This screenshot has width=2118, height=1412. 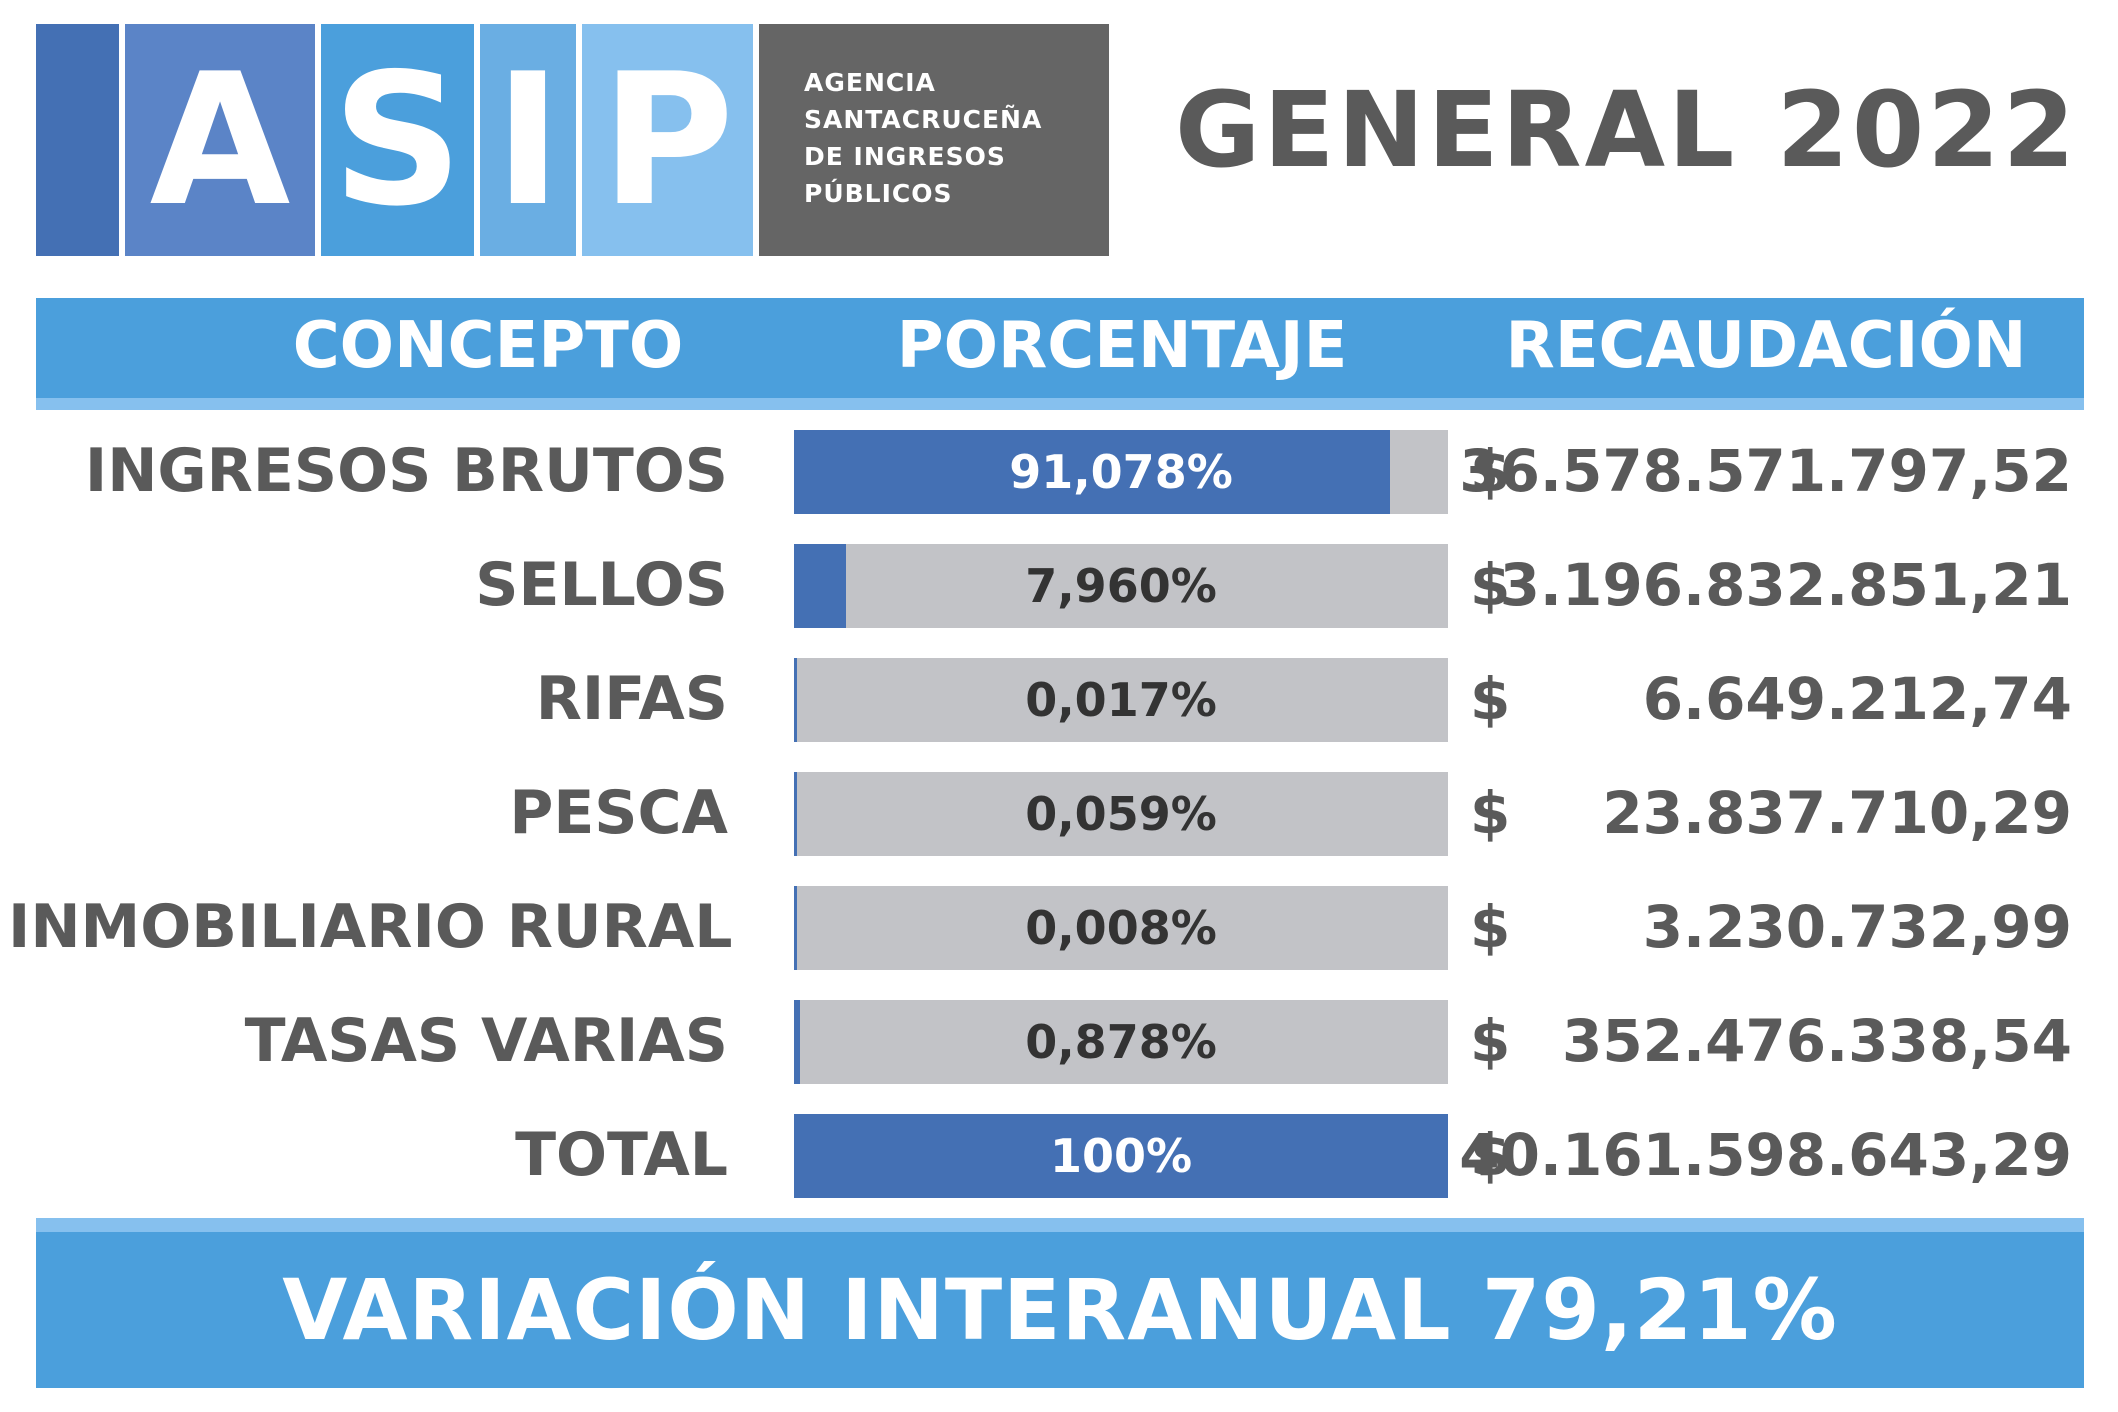 I want to click on logo-agency-name-line: DE INGRESOS, so click(x=905, y=156).